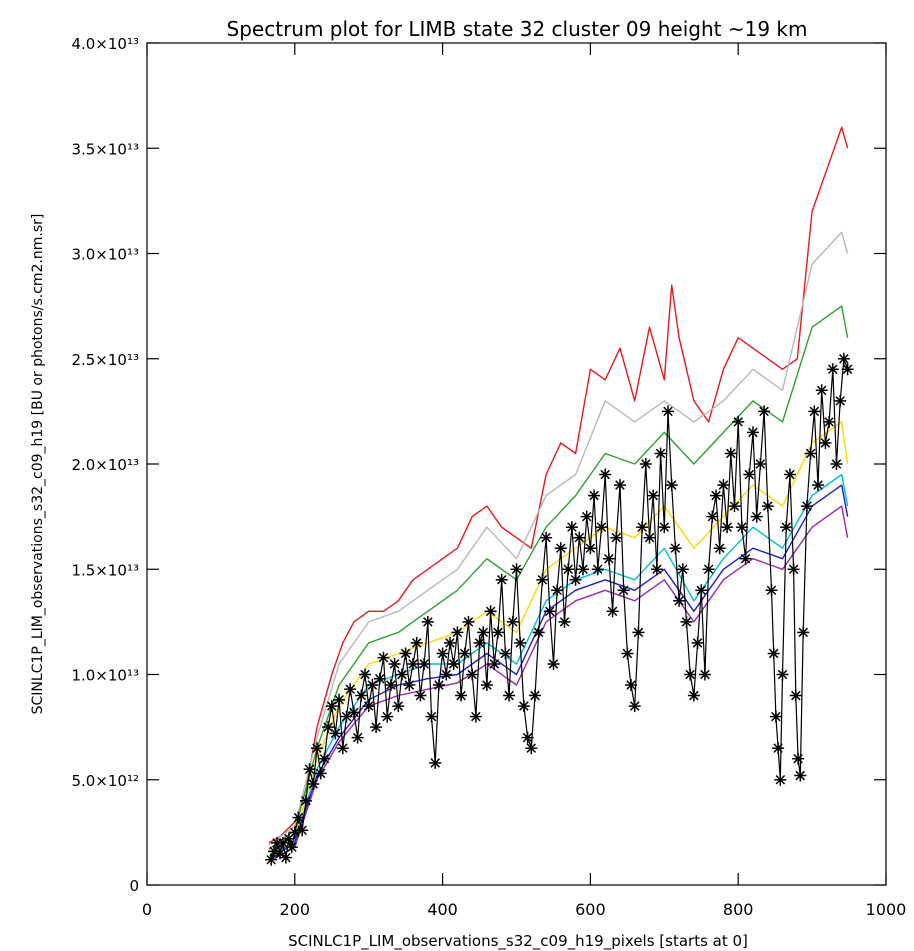 Image resolution: width=914 pixels, height=951 pixels. Describe the element at coordinates (105, 676) in the screenshot. I see `y-tick-label: 1.0×10¹³` at that location.